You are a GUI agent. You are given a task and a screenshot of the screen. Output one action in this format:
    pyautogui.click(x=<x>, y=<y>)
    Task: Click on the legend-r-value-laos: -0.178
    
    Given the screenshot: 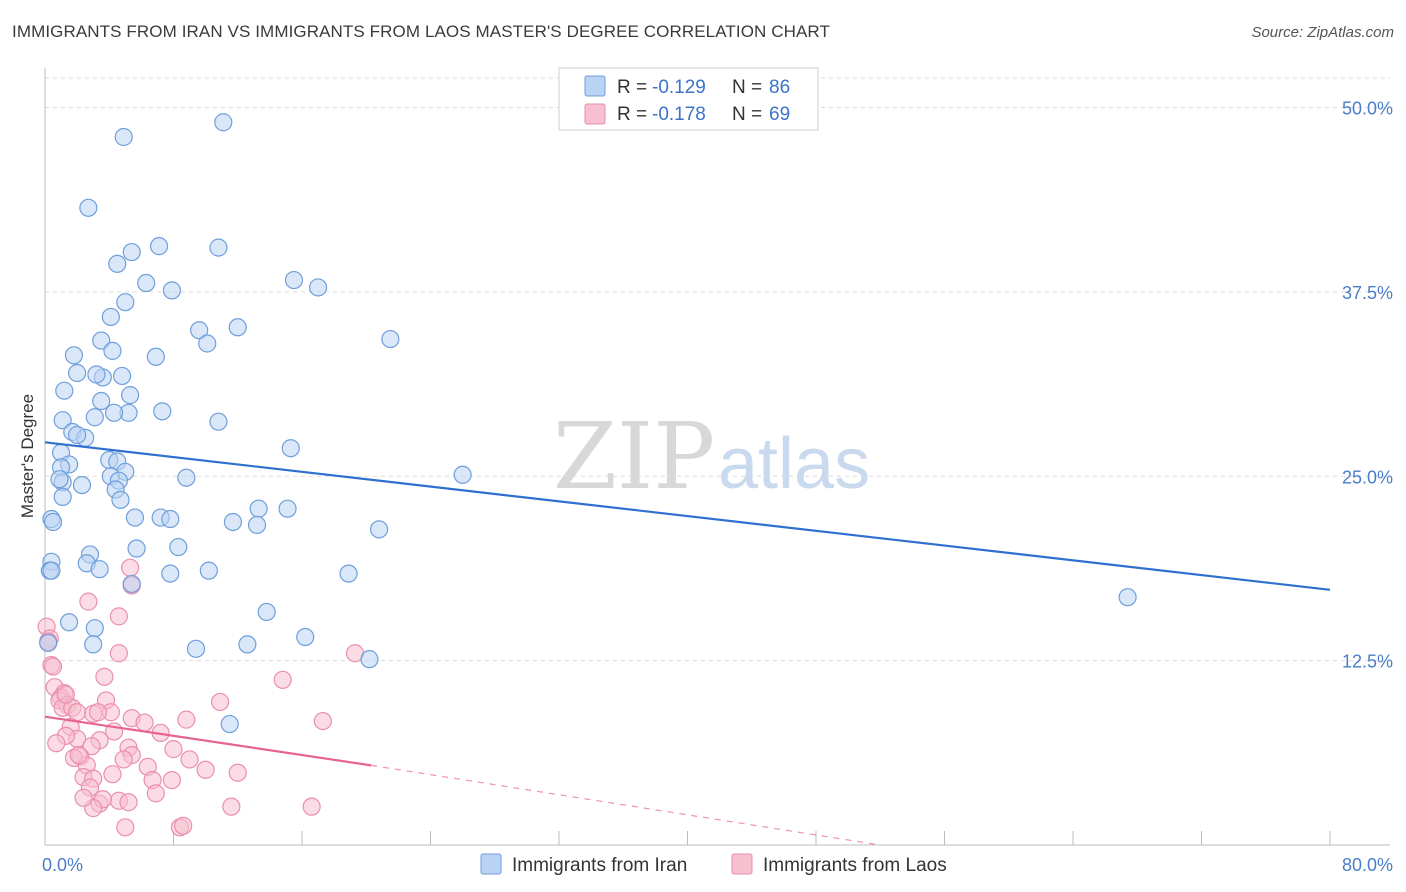 What is the action you would take?
    pyautogui.click(x=679, y=114)
    